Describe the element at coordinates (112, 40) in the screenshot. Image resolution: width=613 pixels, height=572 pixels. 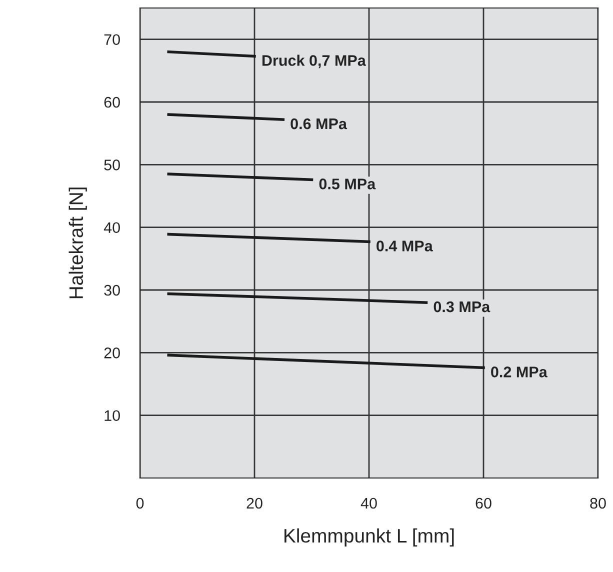
I see `y-tick-label: 70` at that location.